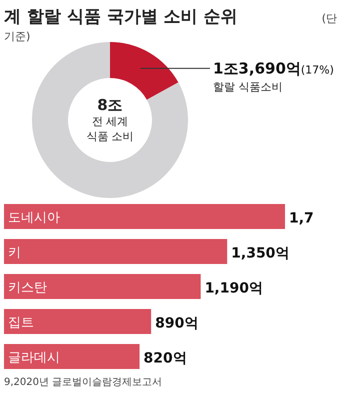 Image resolution: width=341 pixels, height=400 pixels. What do you see at coordinates (34, 218) in the screenshot?
I see `y-tick-label: 도네시아` at bounding box center [34, 218].